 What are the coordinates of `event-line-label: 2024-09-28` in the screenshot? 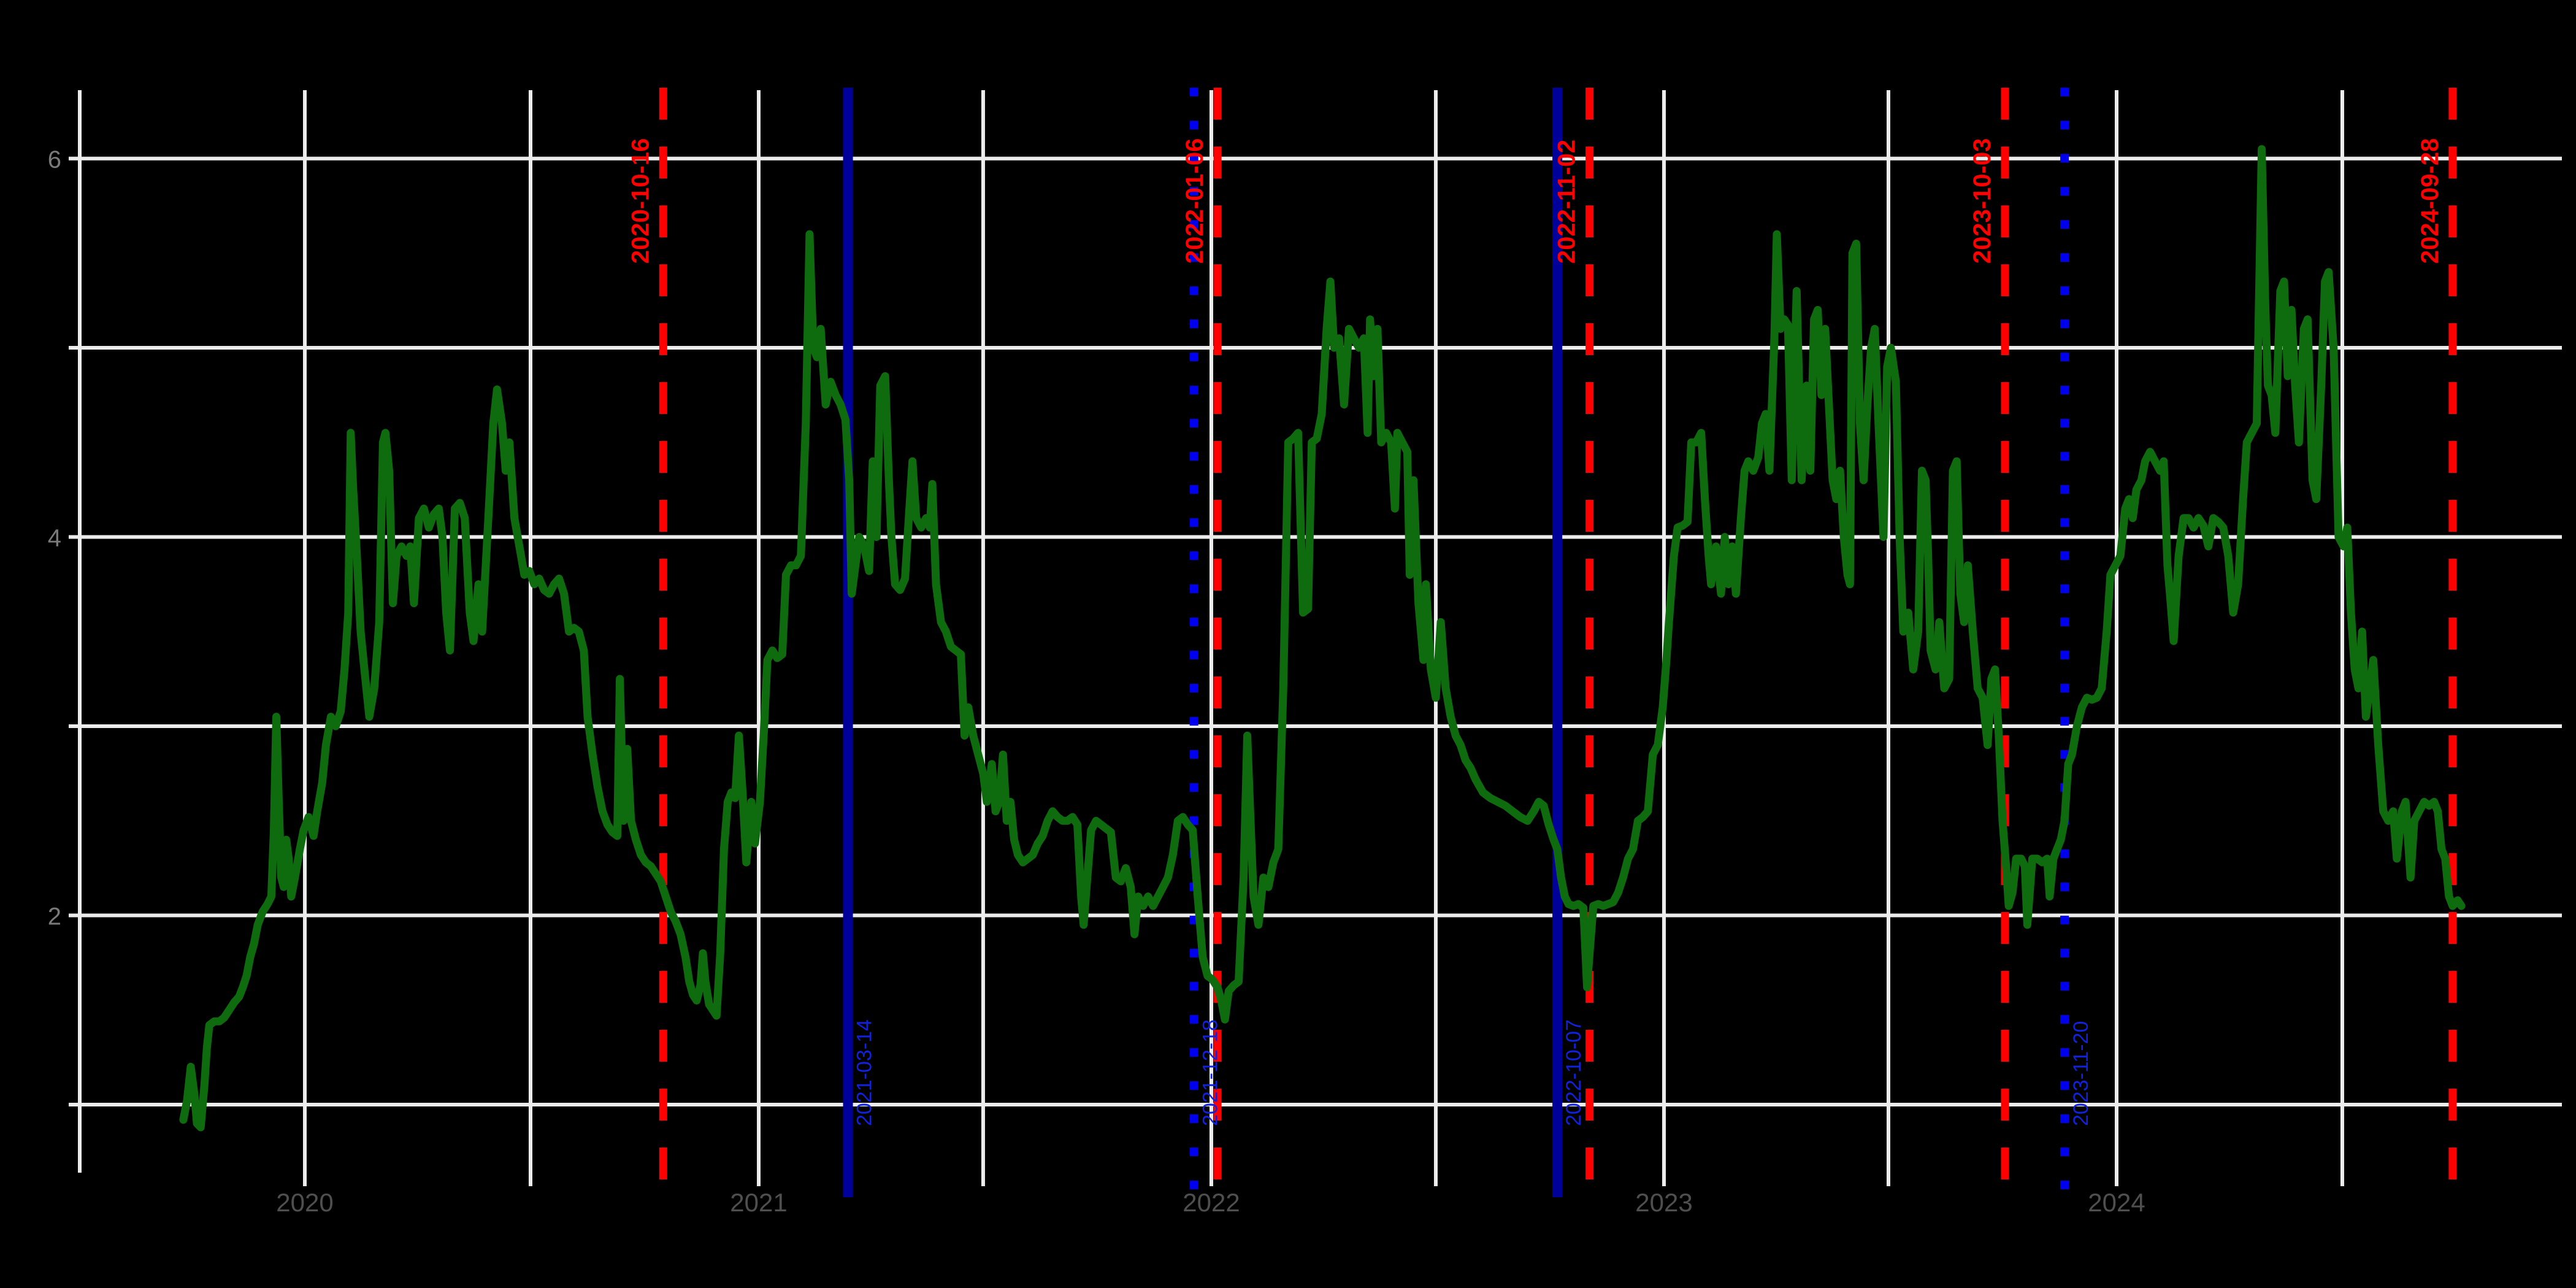 It's located at (2430, 201).